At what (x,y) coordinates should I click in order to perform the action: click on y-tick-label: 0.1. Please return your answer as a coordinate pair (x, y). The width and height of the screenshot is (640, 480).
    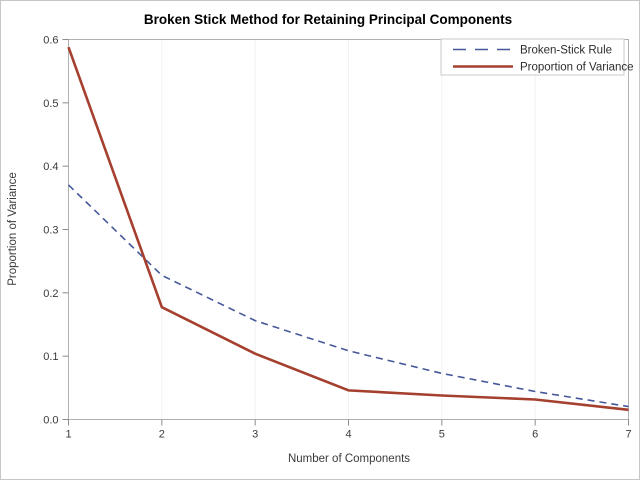
    Looking at the image, I should click on (50, 357).